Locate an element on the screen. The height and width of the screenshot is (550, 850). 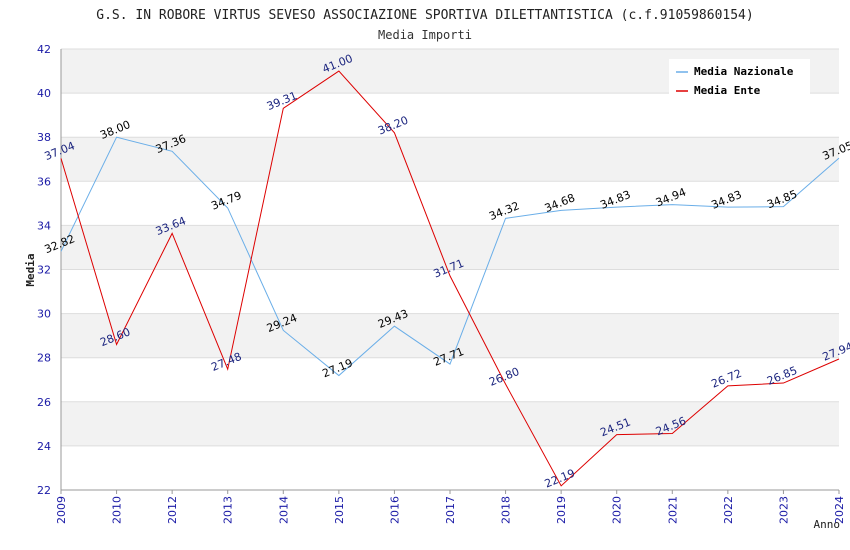
legend-label-media-nazionale: Media Nazionale is located at coordinates (744, 71).